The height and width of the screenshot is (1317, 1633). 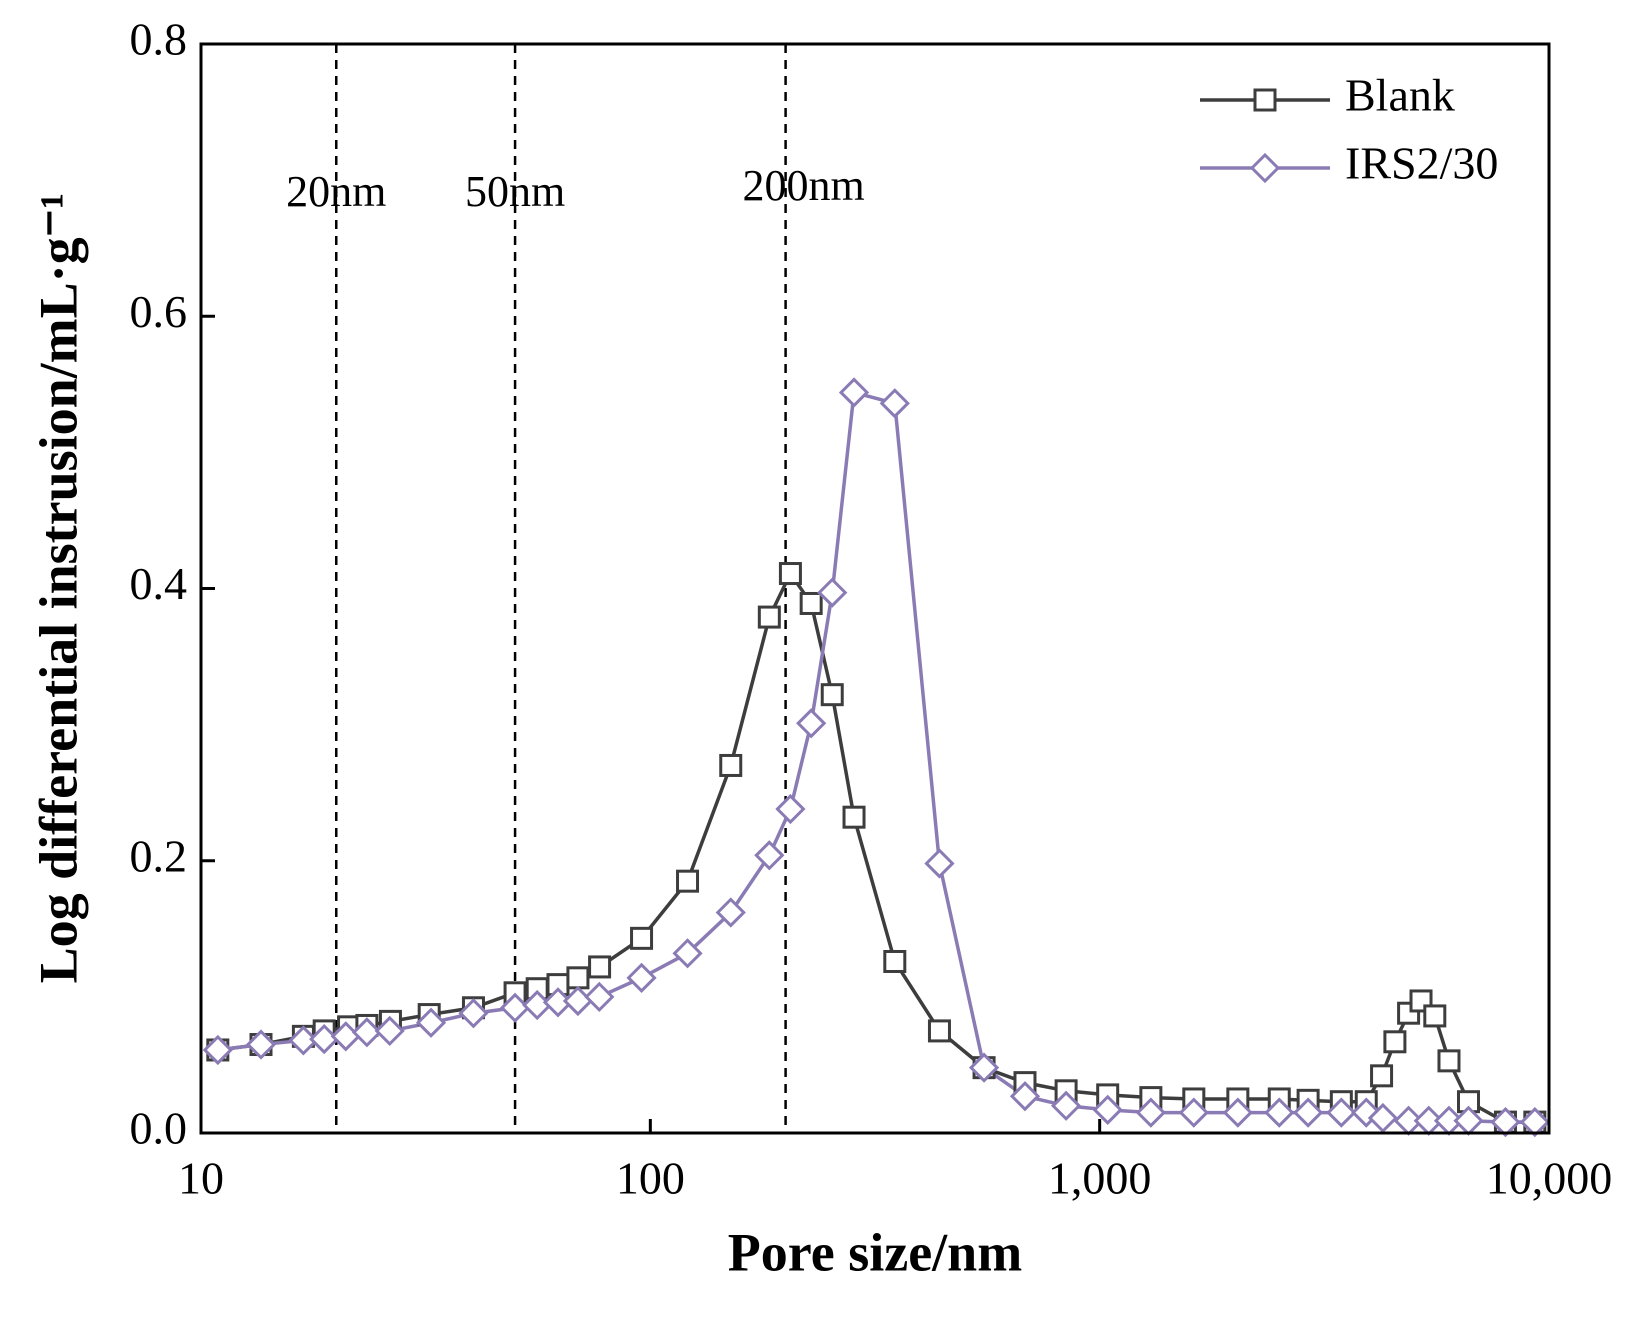 I want to click on y-tick-label: 0.0, so click(x=159, y=1128).